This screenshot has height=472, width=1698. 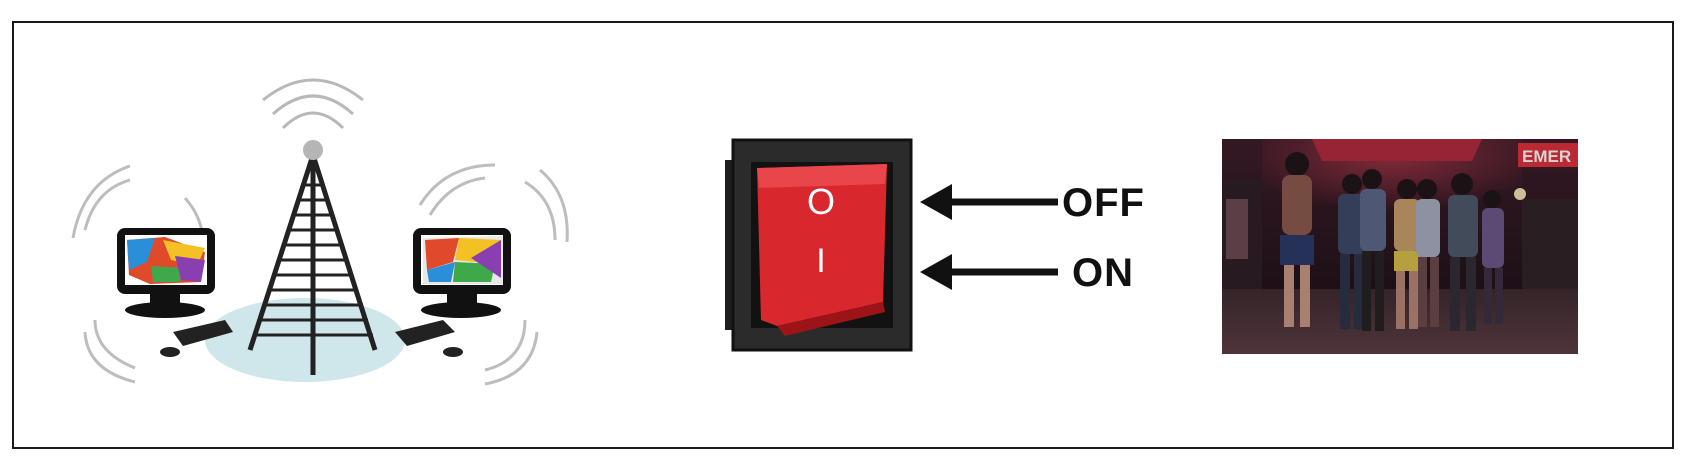 I want to click on off-label: OFF, so click(x=1103, y=203).